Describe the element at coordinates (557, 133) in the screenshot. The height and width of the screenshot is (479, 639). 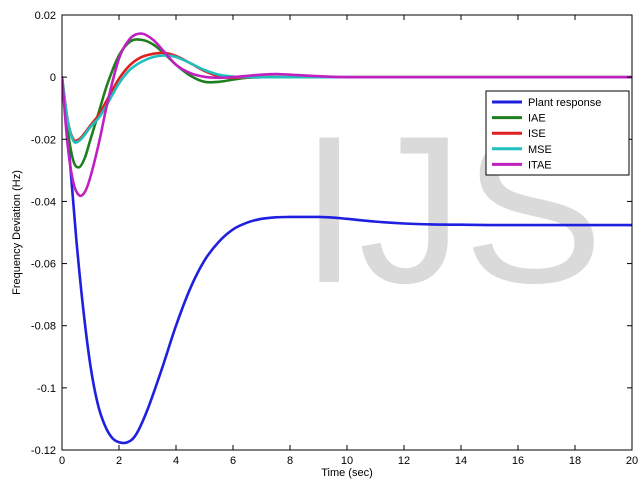
I see `legend: Plant response IAE ISE MSE ITAE` at that location.